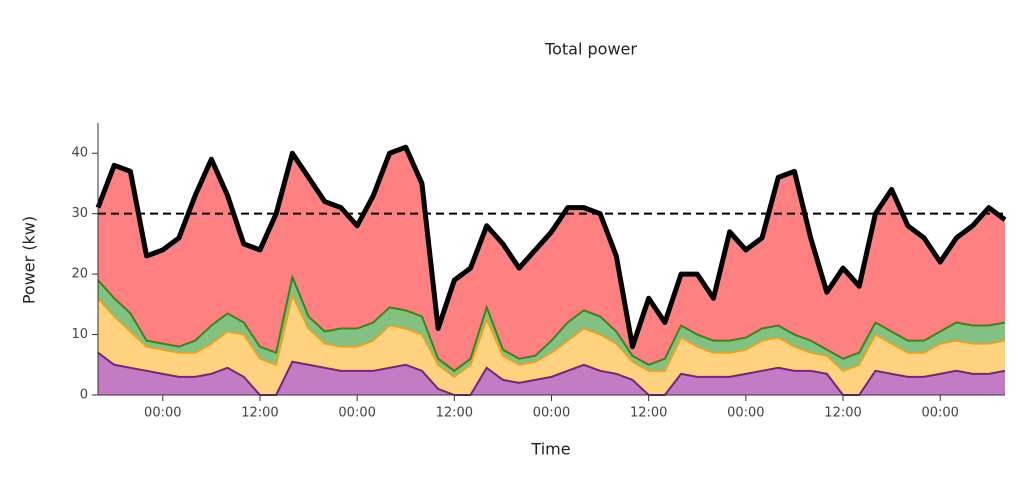 Image resolution: width=1024 pixels, height=496 pixels. I want to click on x-axis-label: Time, so click(550, 449).